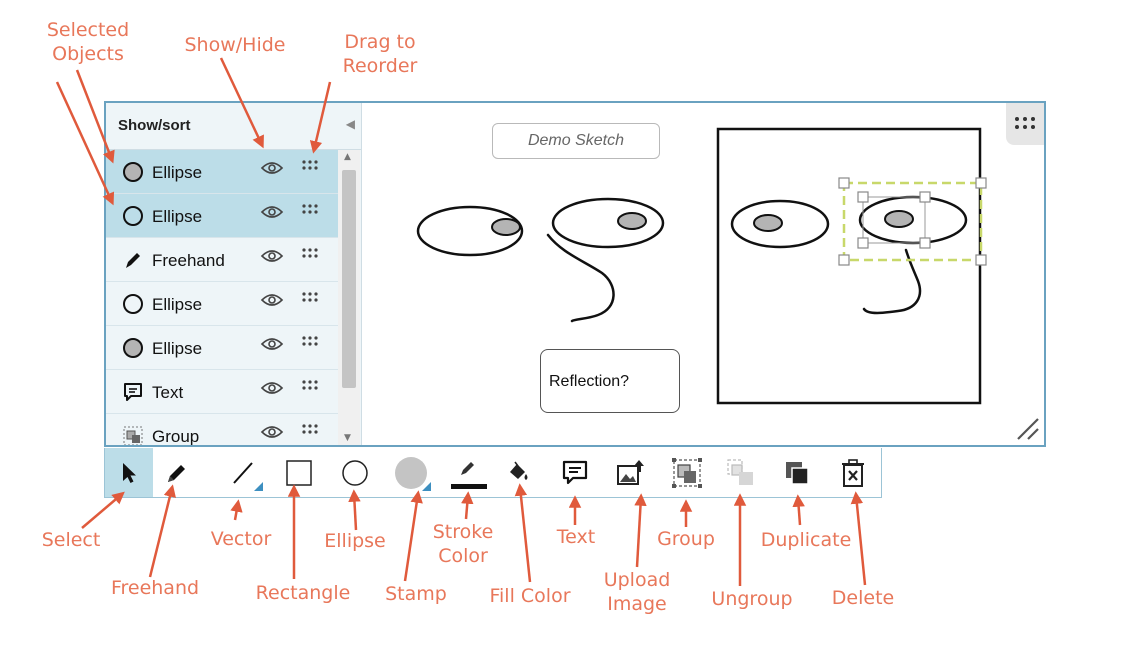 The height and width of the screenshot is (650, 1130). Describe the element at coordinates (258, 486) in the screenshot. I see `vector-options-icon` at that location.